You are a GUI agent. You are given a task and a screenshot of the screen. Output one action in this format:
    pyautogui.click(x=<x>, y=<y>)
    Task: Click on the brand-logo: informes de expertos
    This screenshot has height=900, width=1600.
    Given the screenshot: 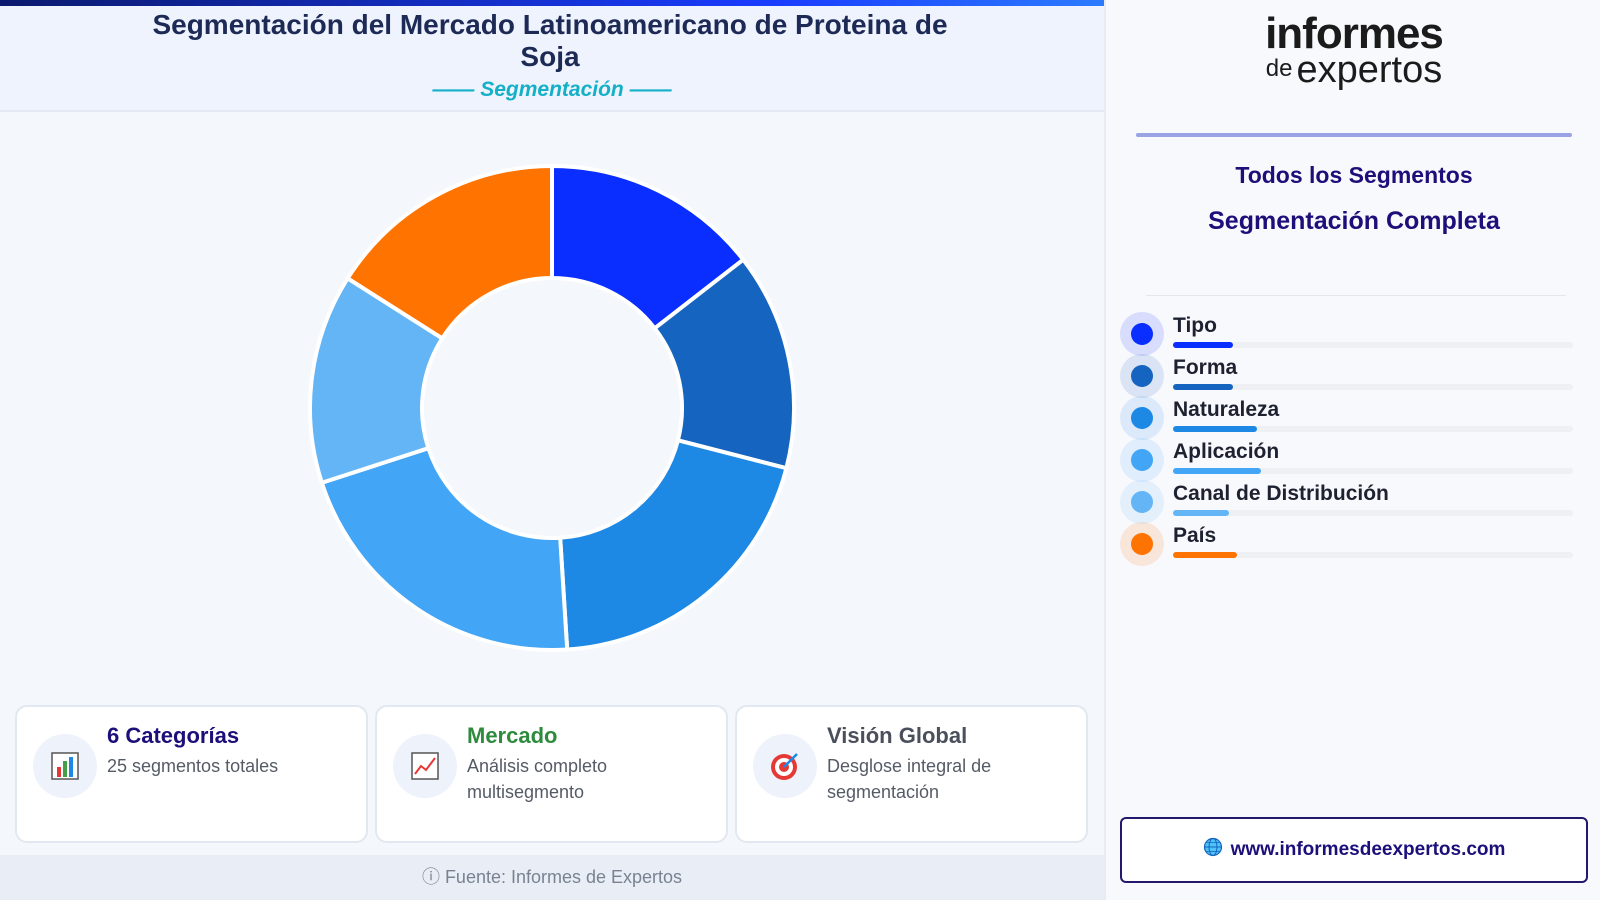 What is the action you would take?
    pyautogui.click(x=1353, y=49)
    